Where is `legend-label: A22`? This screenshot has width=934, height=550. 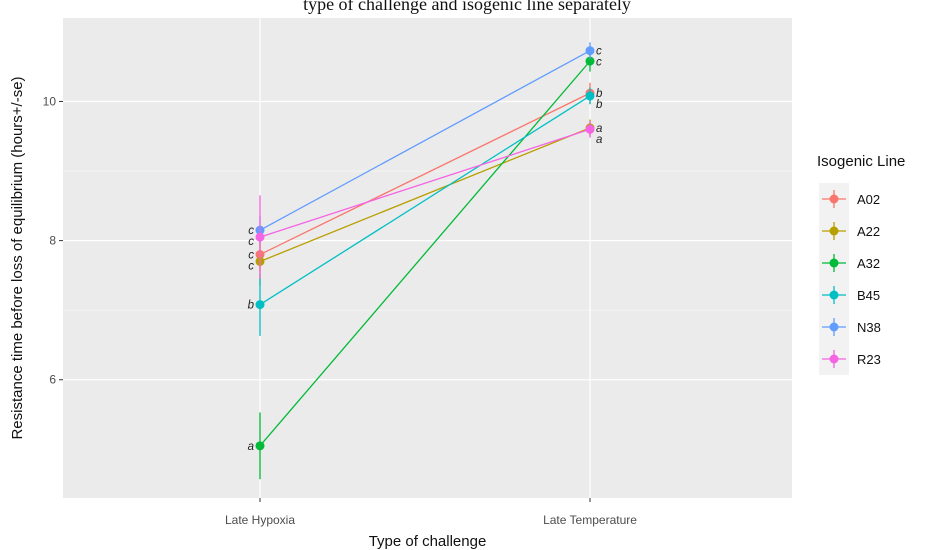 legend-label: A22 is located at coordinates (868, 231).